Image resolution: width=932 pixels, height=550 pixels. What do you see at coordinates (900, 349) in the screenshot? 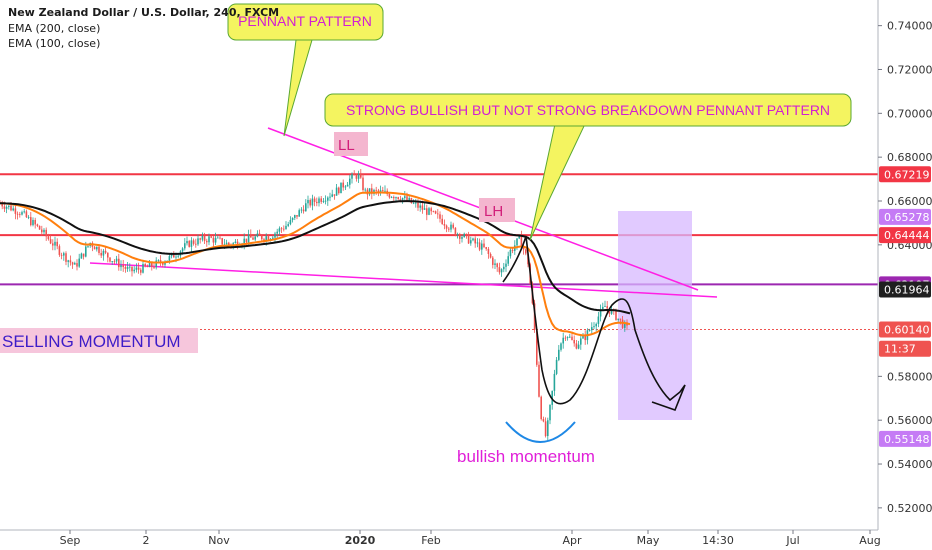
I see `price-label-text: 11:37` at bounding box center [900, 349].